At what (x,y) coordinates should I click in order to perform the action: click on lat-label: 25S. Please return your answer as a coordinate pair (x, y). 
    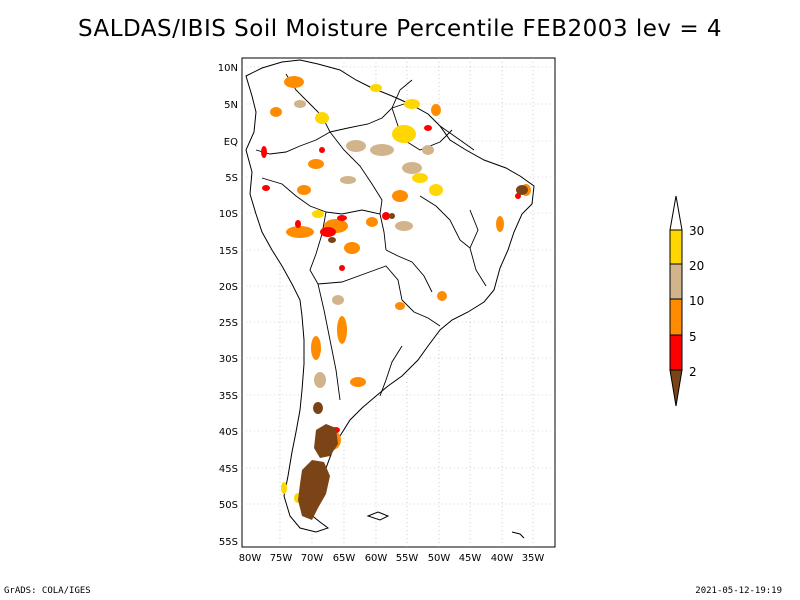
    Looking at the image, I should click on (228, 323).